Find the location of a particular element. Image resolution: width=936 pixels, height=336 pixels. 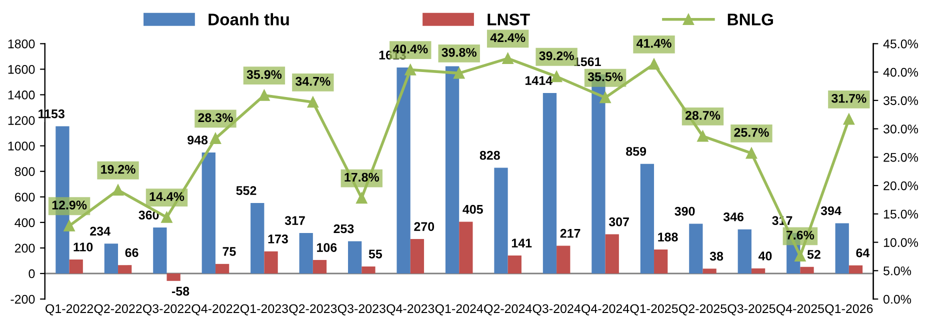

legend-label: BNLG is located at coordinates (750, 20).